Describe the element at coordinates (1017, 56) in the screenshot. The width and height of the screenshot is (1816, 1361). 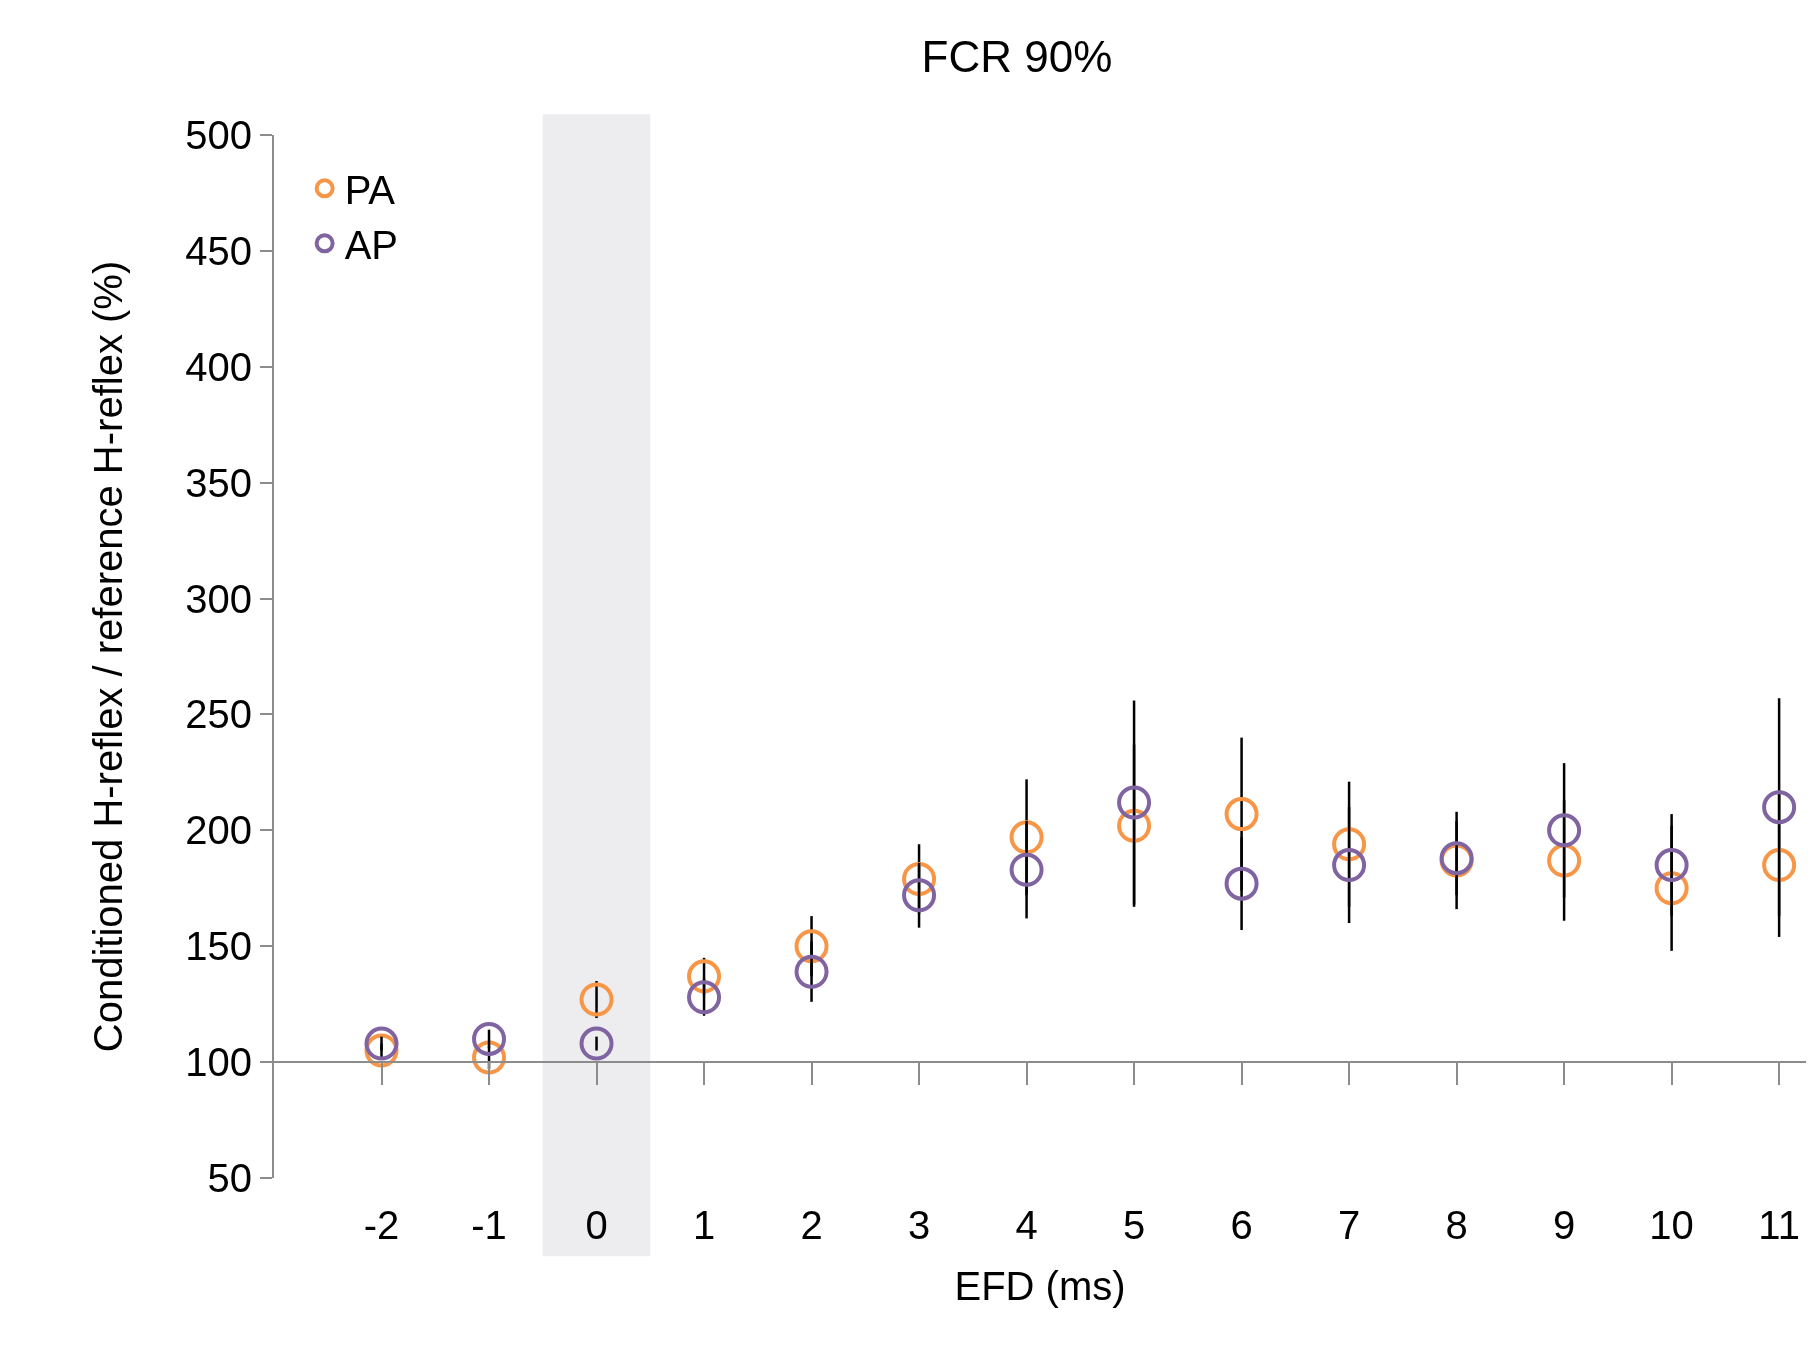
I see `chart-title: FCR 90%` at that location.